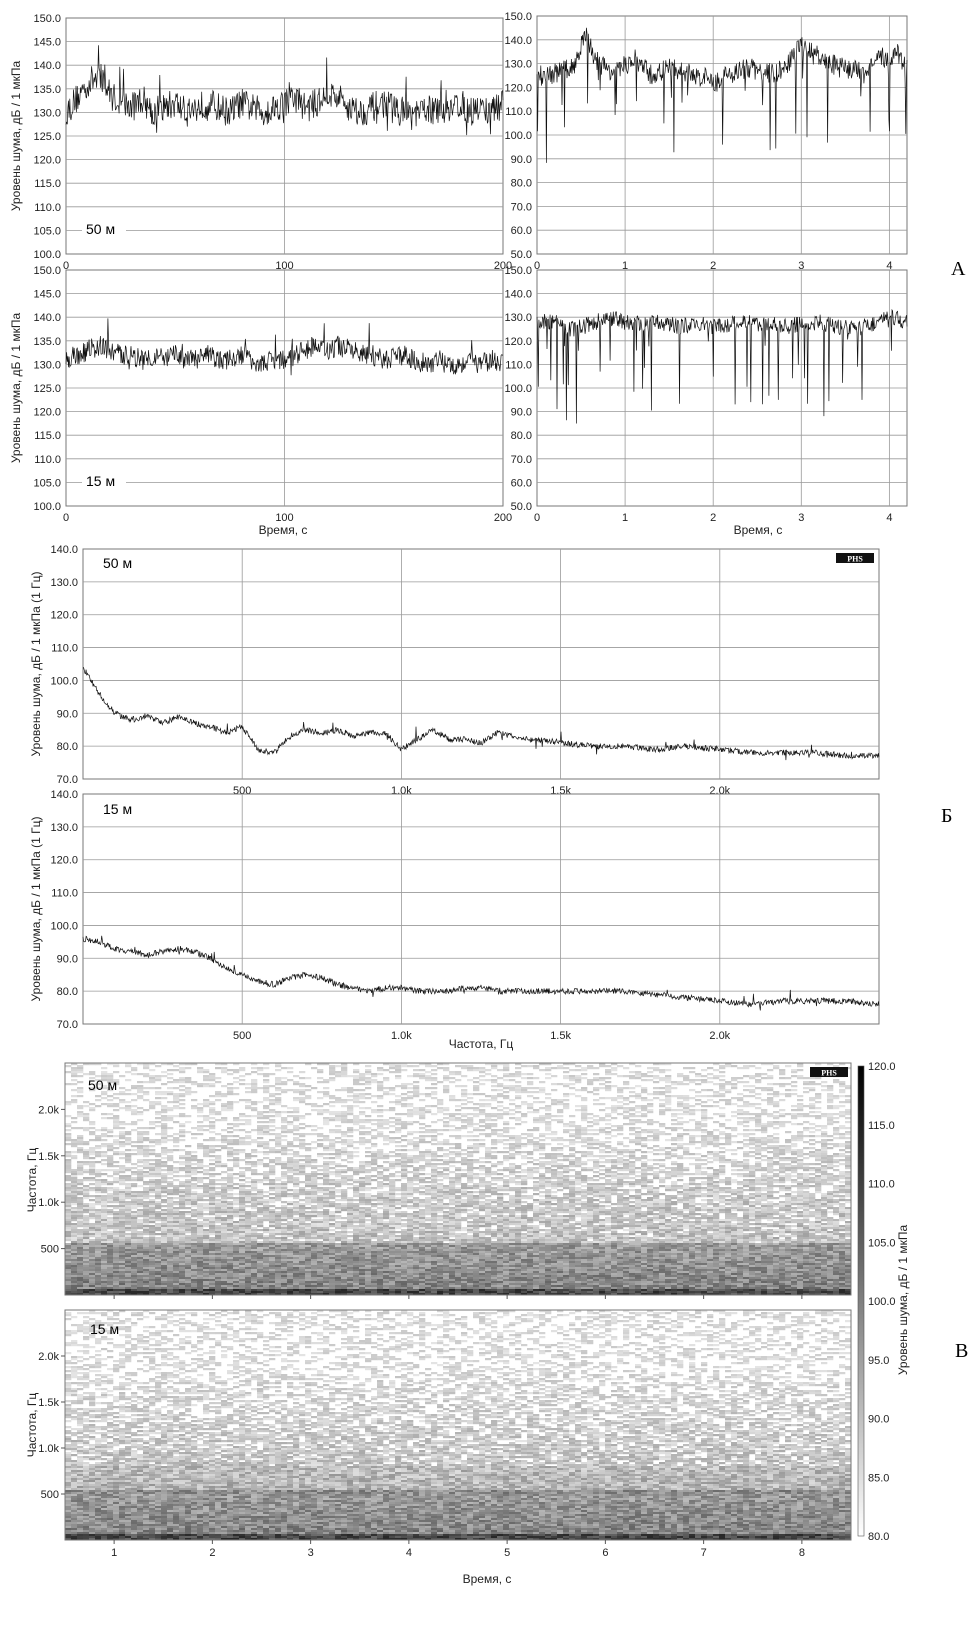  I want to click on y-tick-label: 130.0, so click(518, 318).